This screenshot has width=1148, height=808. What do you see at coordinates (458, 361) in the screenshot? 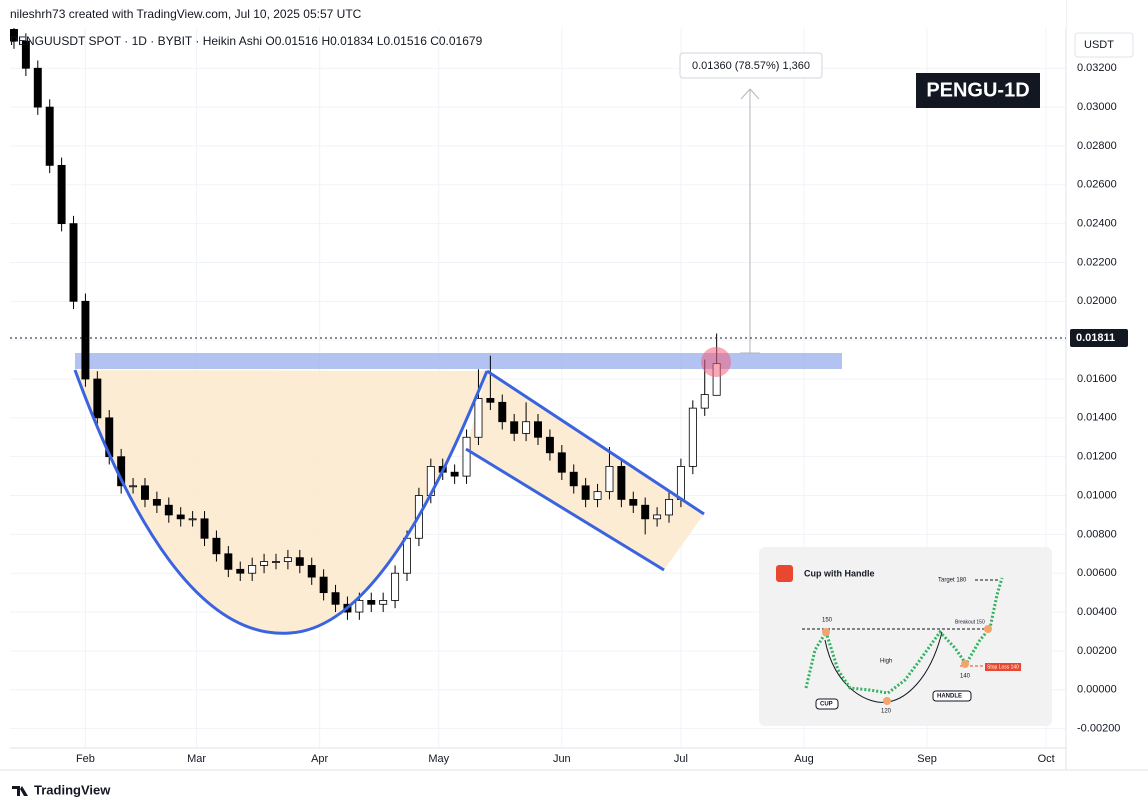
I see `resistance-zone` at bounding box center [458, 361].